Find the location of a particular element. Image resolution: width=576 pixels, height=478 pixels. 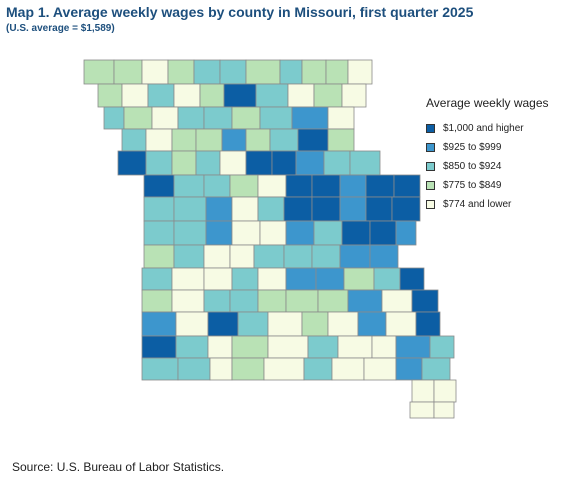

legend-item: $1,000 and higher is located at coordinates (487, 128).